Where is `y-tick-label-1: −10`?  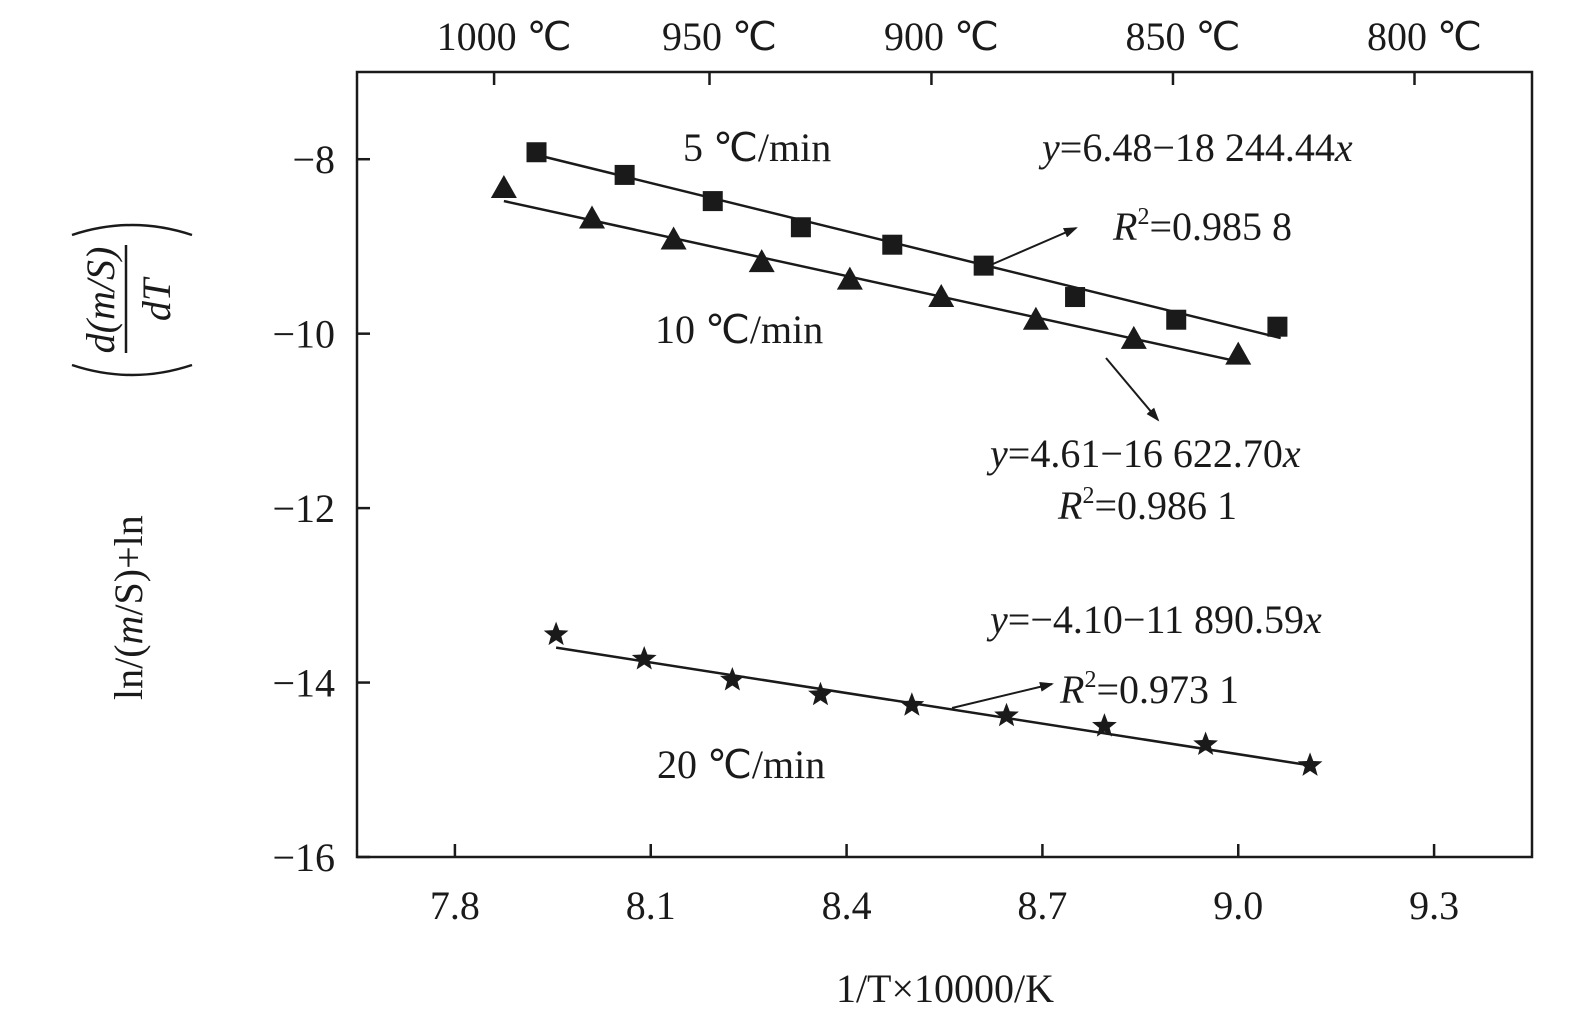 y-tick-label-1: −10 is located at coordinates (303, 334).